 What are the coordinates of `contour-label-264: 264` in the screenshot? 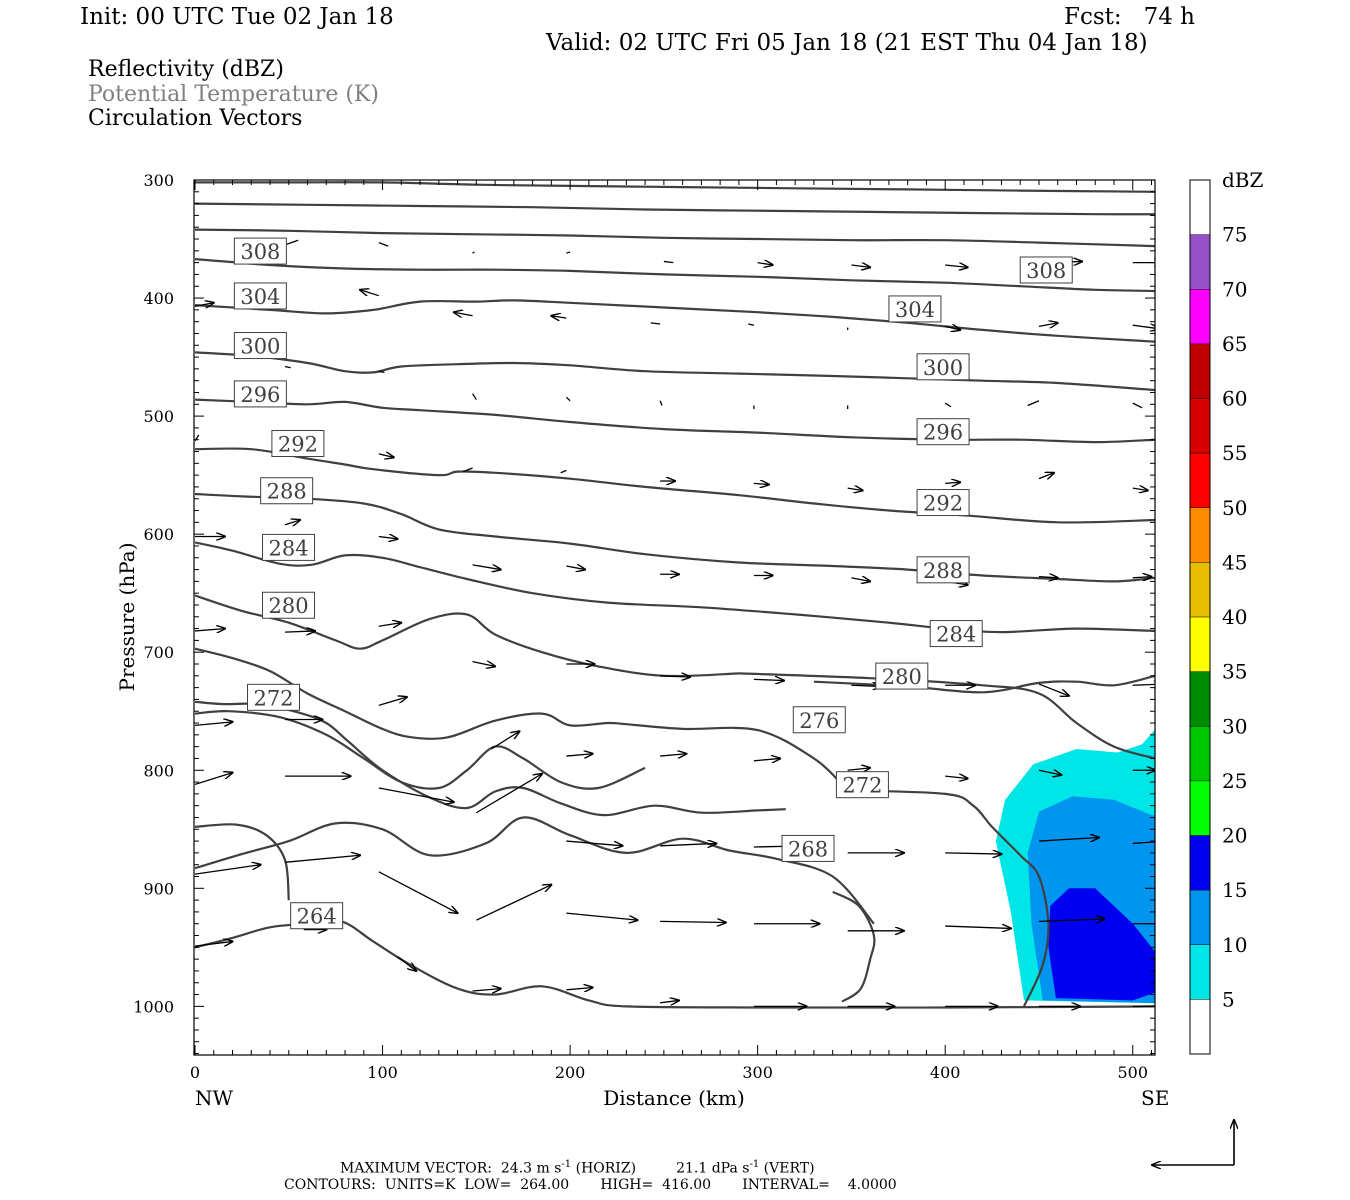 It's located at (317, 916).